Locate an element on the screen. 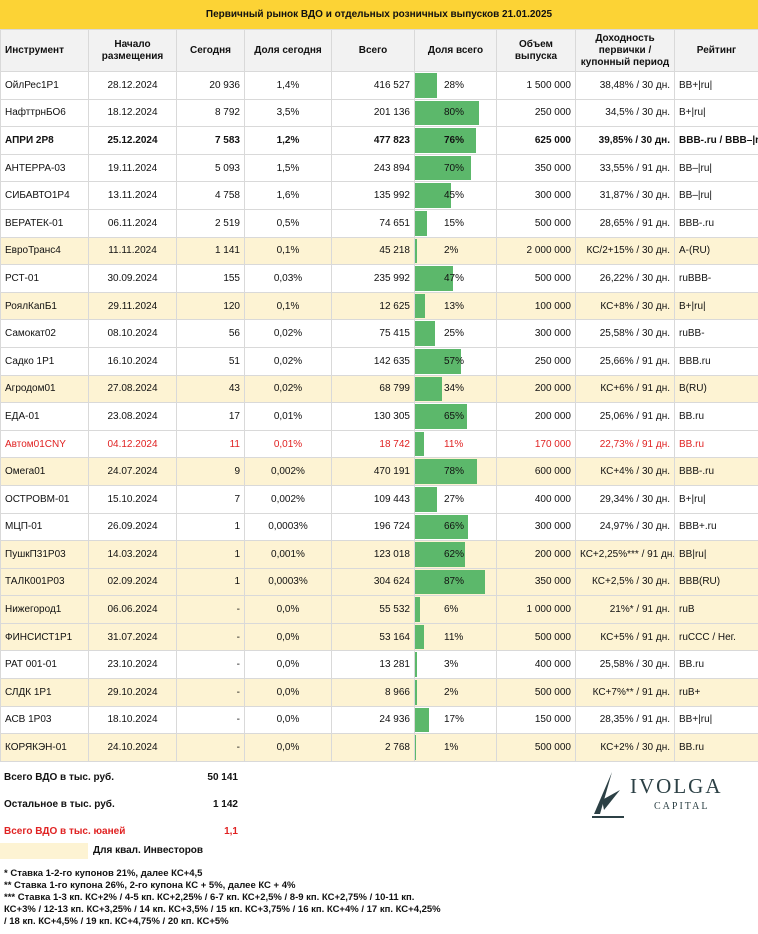 This screenshot has width=758, height=934. cell-share-today: 0,1% is located at coordinates (288, 306).